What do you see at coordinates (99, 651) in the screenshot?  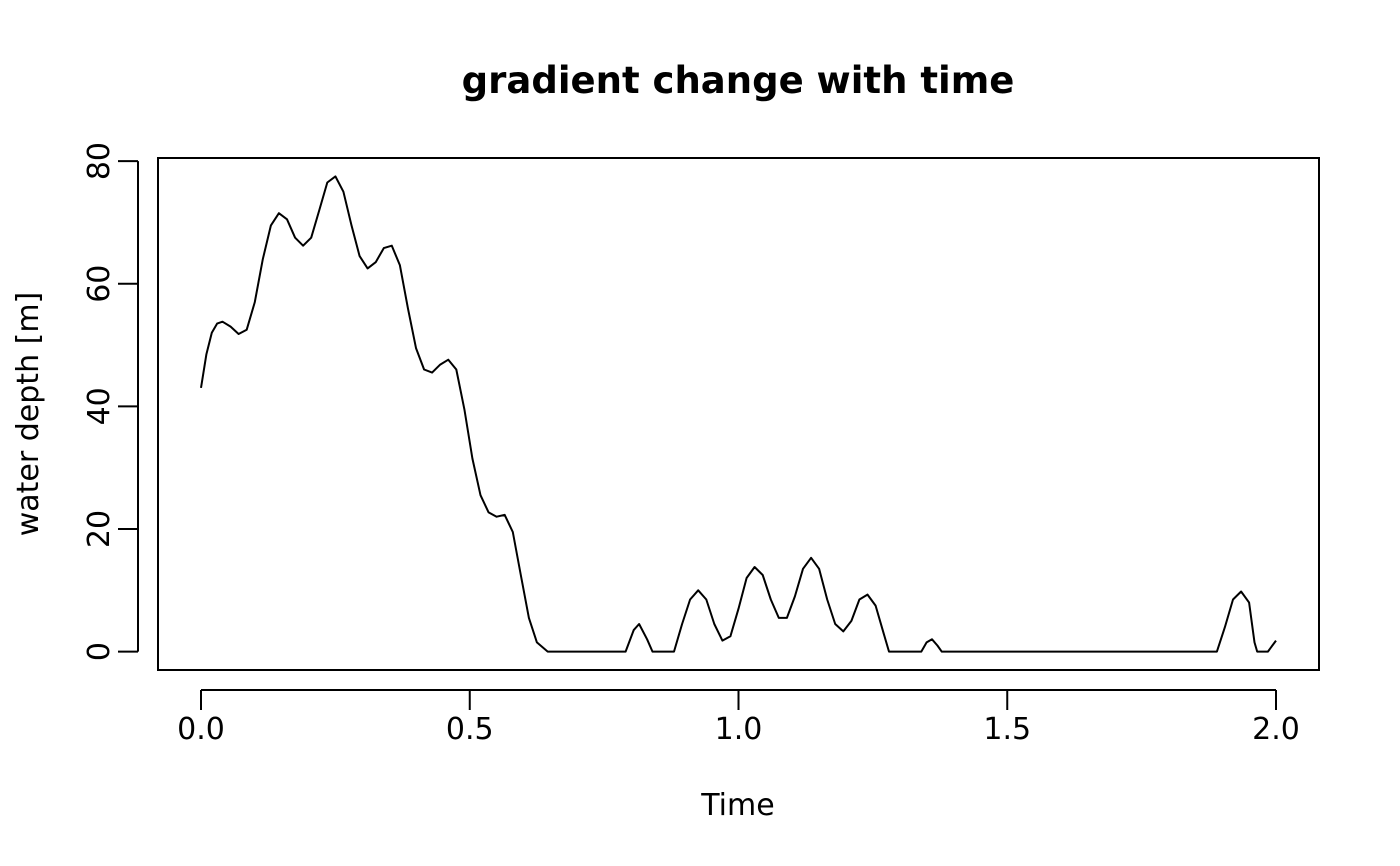 I see `y-tick-label: 0` at bounding box center [99, 651].